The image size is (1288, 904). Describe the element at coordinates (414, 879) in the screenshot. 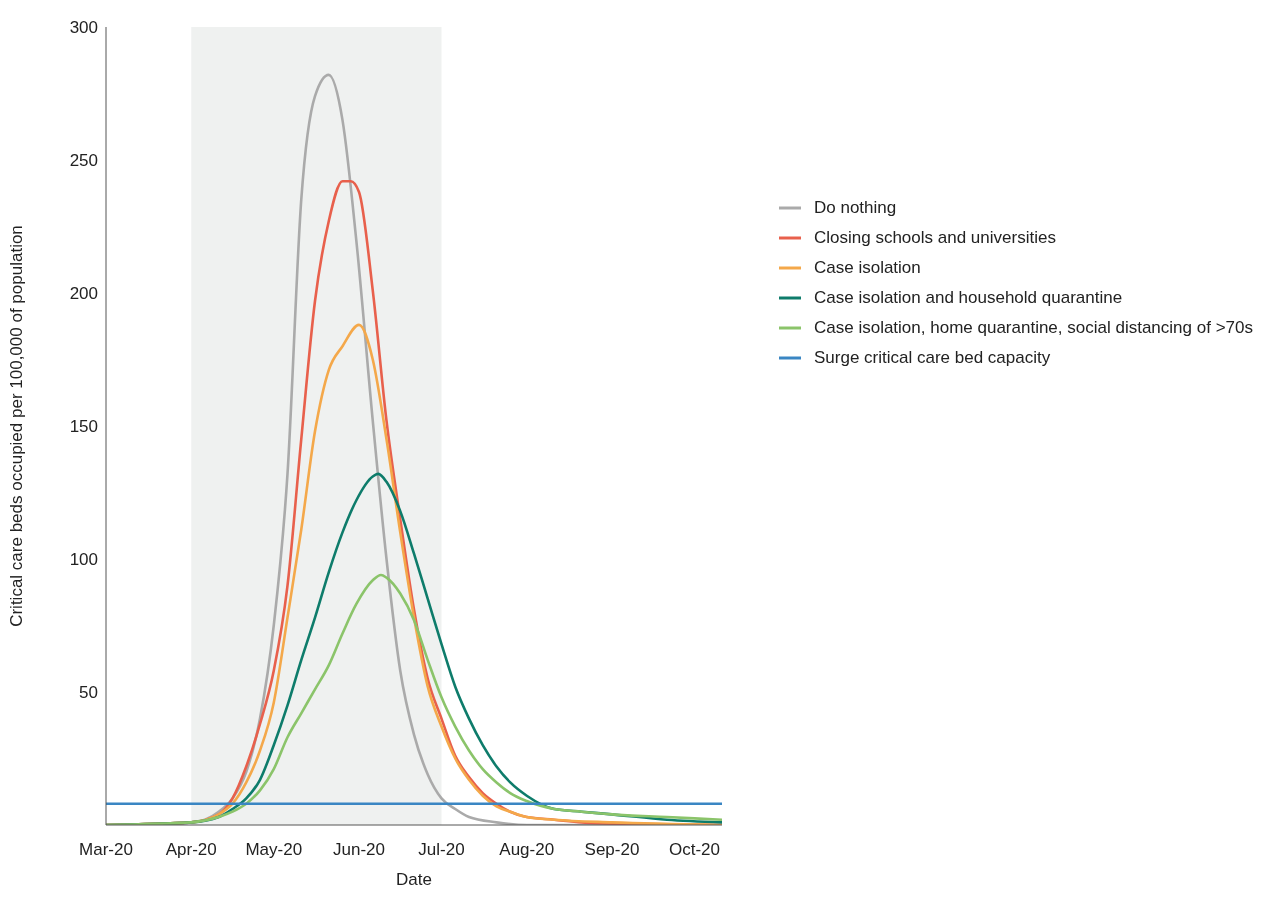

I see `x-axis-title: Date` at that location.